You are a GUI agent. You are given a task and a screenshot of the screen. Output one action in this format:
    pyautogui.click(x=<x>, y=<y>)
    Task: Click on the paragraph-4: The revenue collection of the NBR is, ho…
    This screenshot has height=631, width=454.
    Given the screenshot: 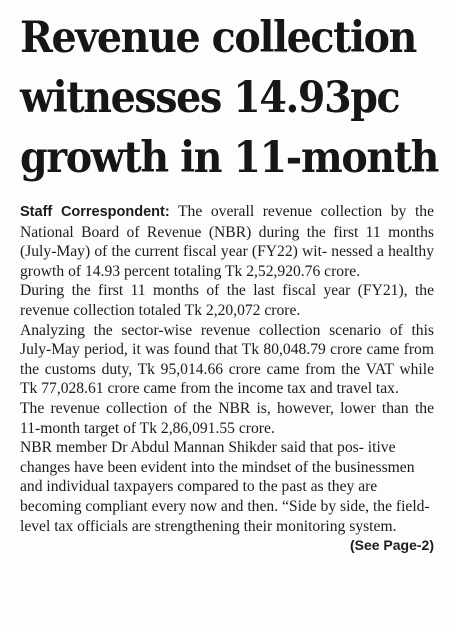 What is the action you would take?
    pyautogui.click(x=227, y=418)
    